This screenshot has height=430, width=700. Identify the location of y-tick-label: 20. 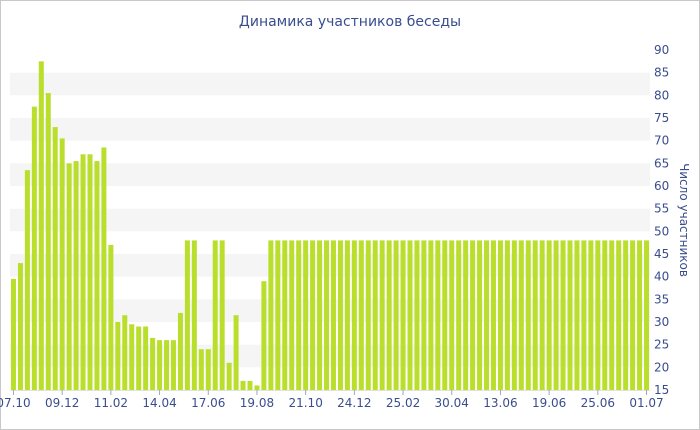
(661, 367).